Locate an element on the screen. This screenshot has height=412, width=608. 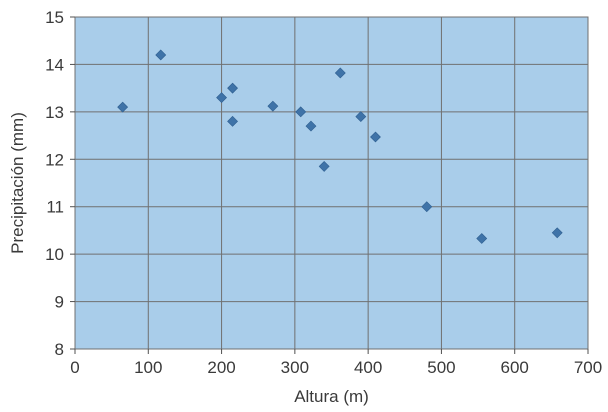
y-tick-label: 15 is located at coordinates (54, 17).